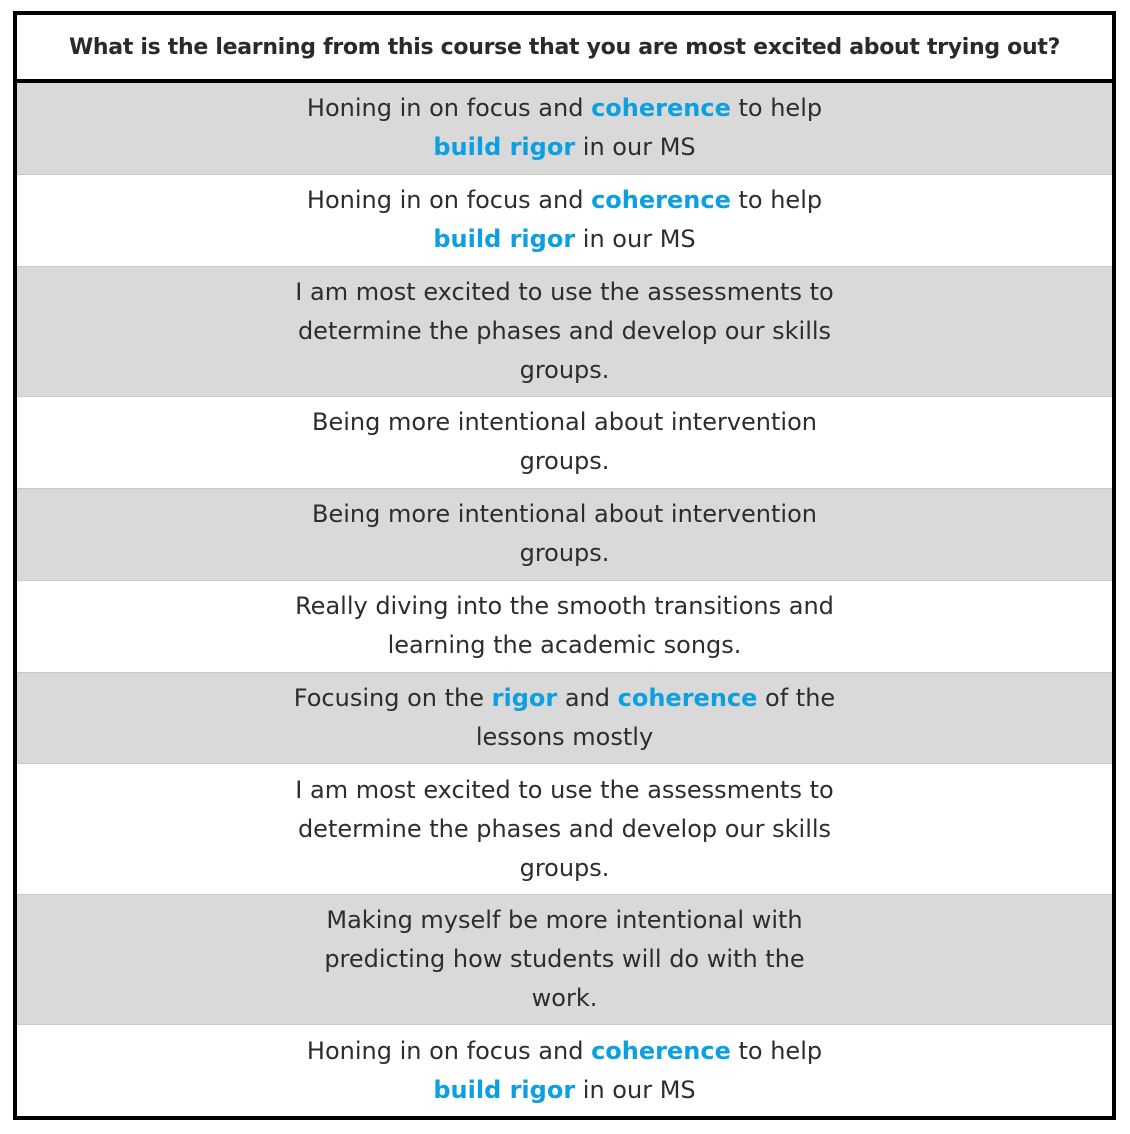 This screenshot has width=1130, height=1134. What do you see at coordinates (796, 697) in the screenshot?
I see `text-segment: of the` at bounding box center [796, 697].